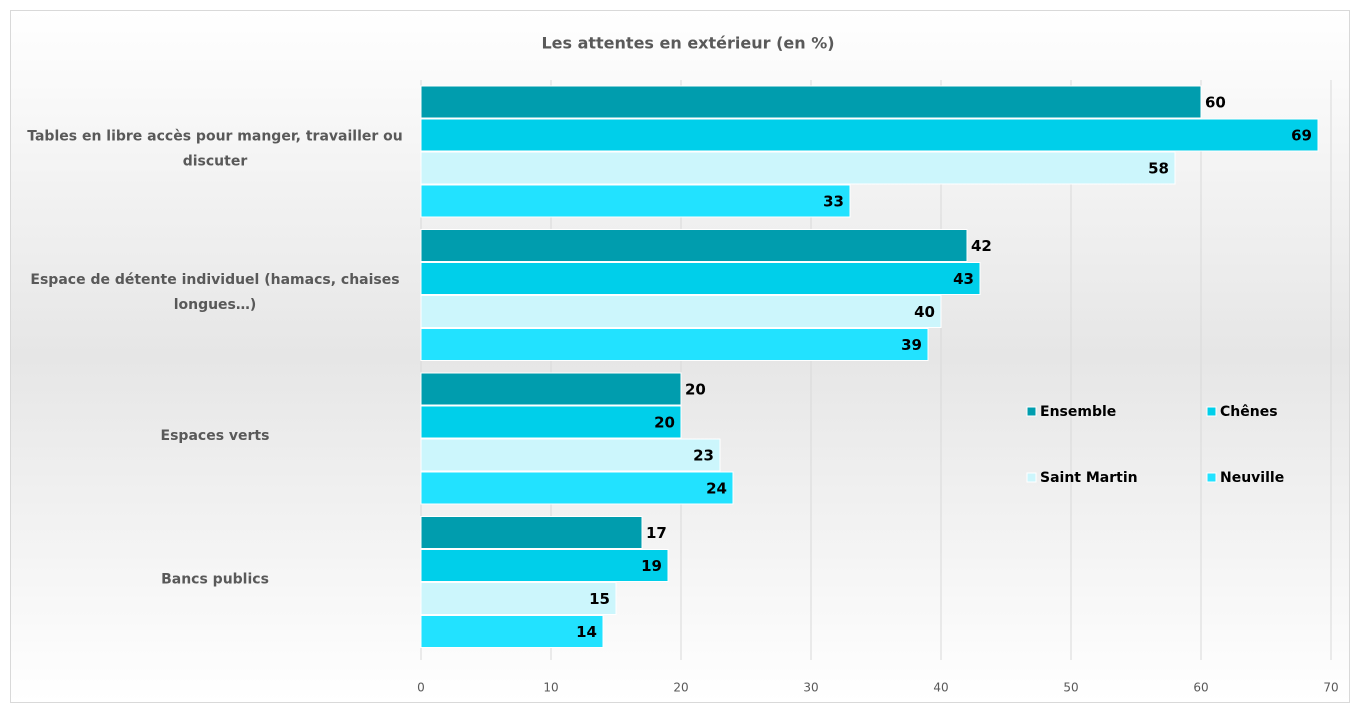 Image resolution: width=1360 pixels, height=713 pixels. What do you see at coordinates (924, 312) in the screenshot?
I see `value-label: 40` at bounding box center [924, 312].